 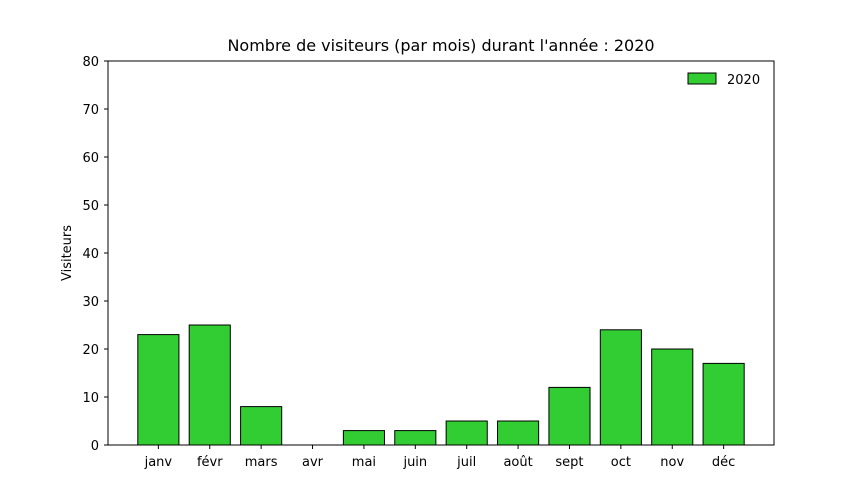 I want to click on bar-août, so click(x=518, y=433).